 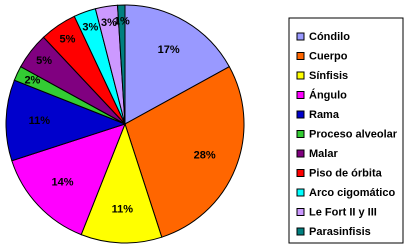 I want to click on data-label: 14%, so click(x=63, y=183).